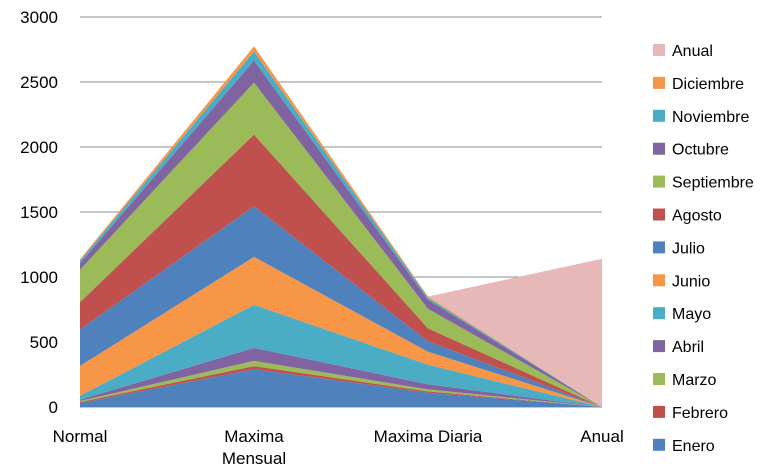  I want to click on area-mayo, so click(341, 355).